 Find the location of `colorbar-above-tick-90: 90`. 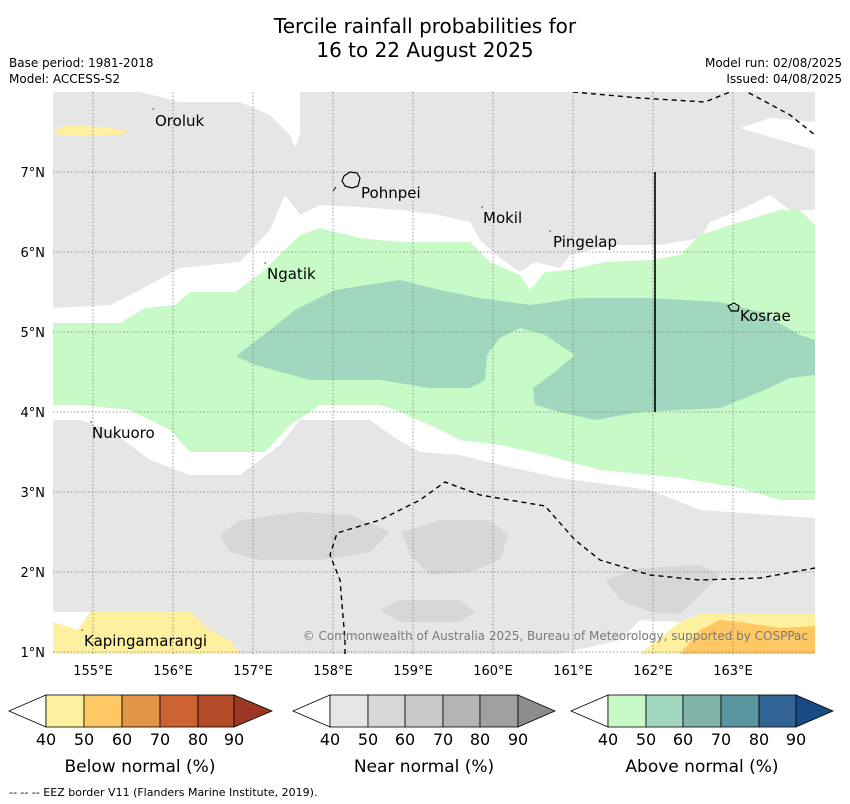

colorbar-above-tick-90: 90 is located at coordinates (796, 739).